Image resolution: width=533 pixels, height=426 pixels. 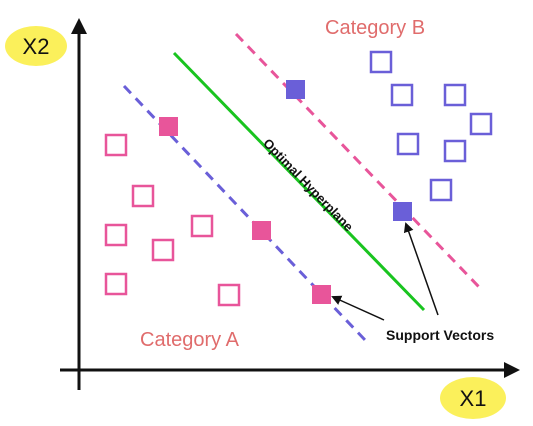 What do you see at coordinates (308, 184) in the screenshot?
I see `hyperplane-label: Optimal Hyperplane` at bounding box center [308, 184].